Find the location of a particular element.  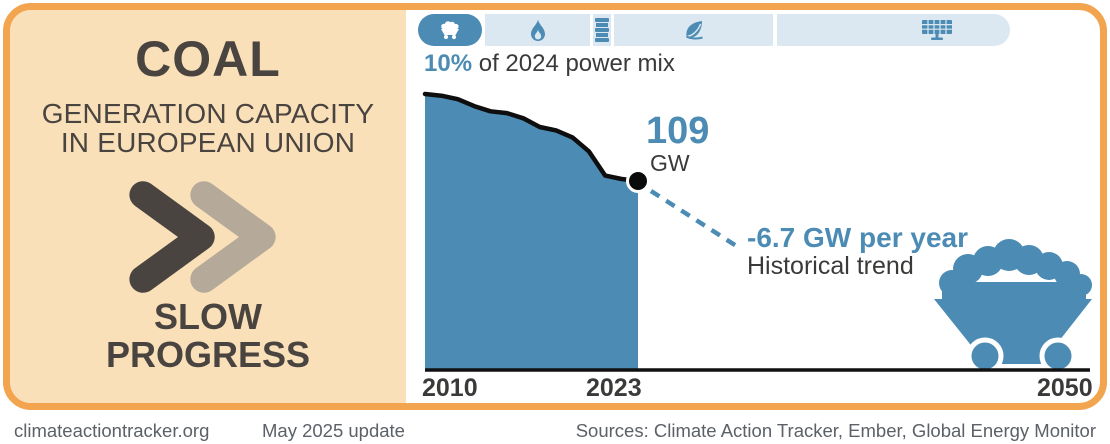

coal-cart-icon is located at coordinates (450, 30).